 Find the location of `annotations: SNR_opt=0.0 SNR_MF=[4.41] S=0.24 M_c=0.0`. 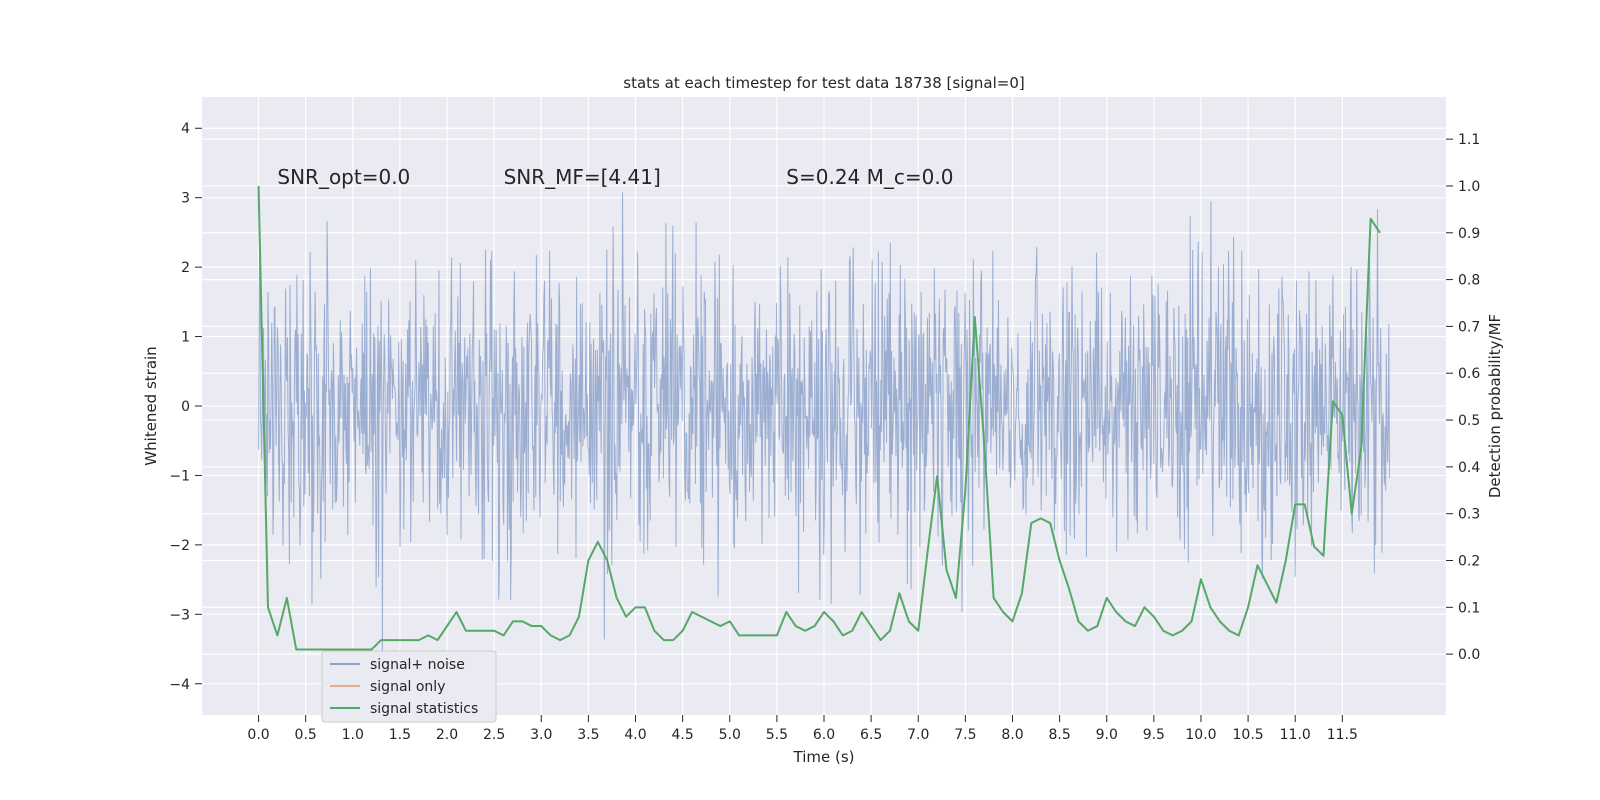

annotations: SNR_opt=0.0 SNR_MF=[4.41] S=0.24 M_c=0.0 is located at coordinates (615, 177).